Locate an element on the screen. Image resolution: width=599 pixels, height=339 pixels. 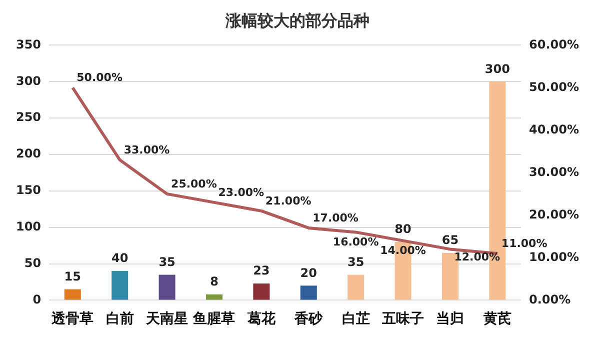
y2-tick-label: 0.00% is located at coordinates (550, 299).